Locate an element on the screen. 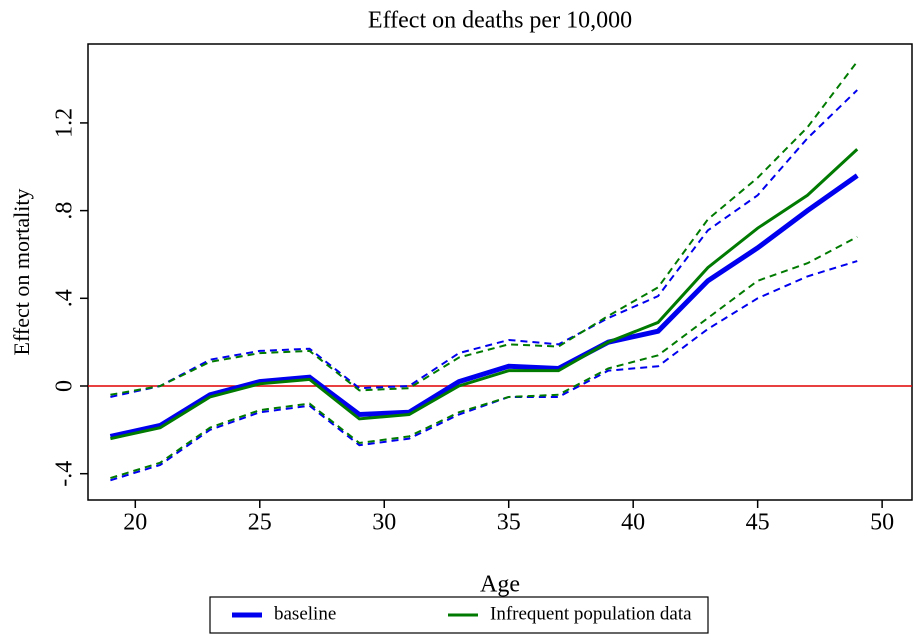  y-axis-label: Effect on mortality is located at coordinates (21, 272).